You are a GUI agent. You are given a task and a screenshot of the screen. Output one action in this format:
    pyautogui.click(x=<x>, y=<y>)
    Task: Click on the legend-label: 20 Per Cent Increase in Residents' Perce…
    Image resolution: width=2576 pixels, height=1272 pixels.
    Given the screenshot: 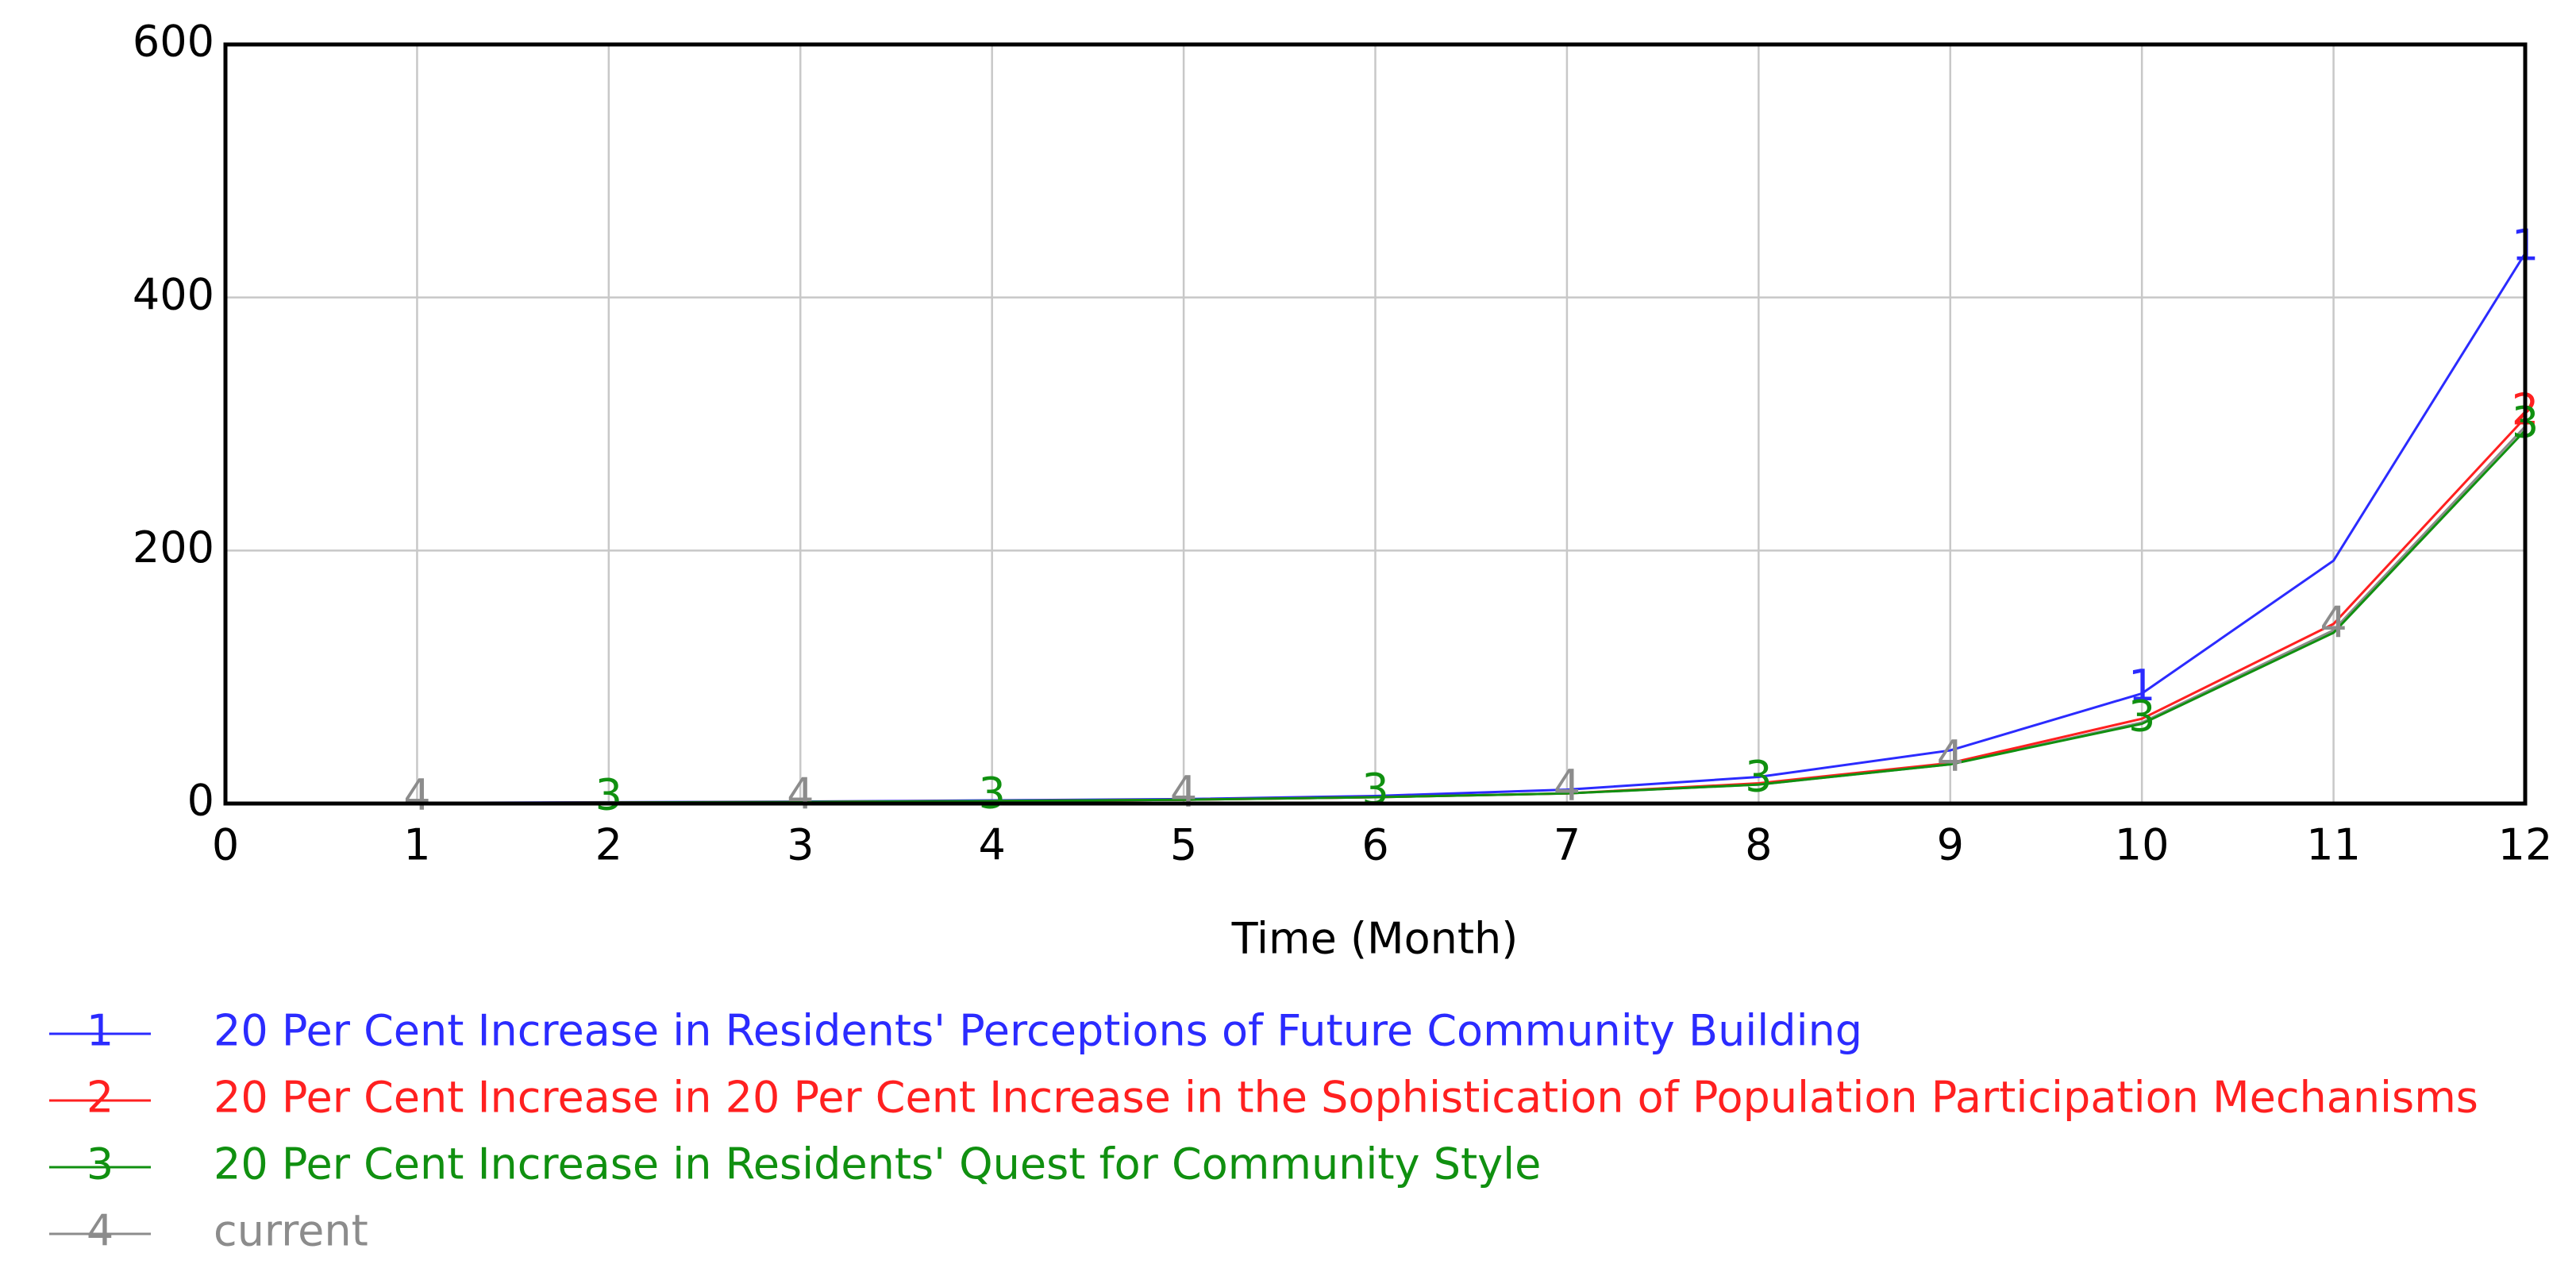 What is the action you would take?
    pyautogui.click(x=1038, y=1031)
    